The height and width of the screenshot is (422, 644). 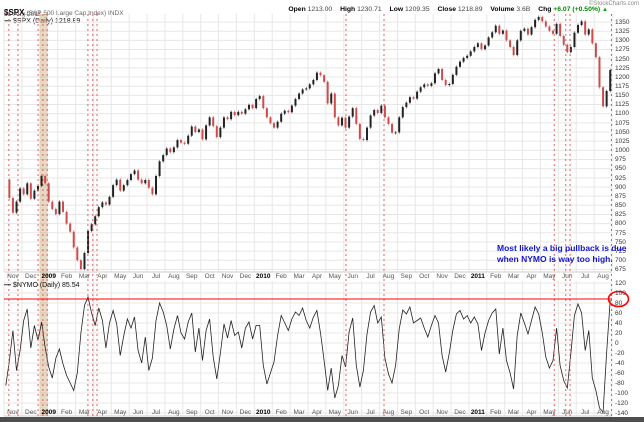 What do you see at coordinates (620, 242) in the screenshot?
I see `y-axis-tick: 750` at bounding box center [620, 242].